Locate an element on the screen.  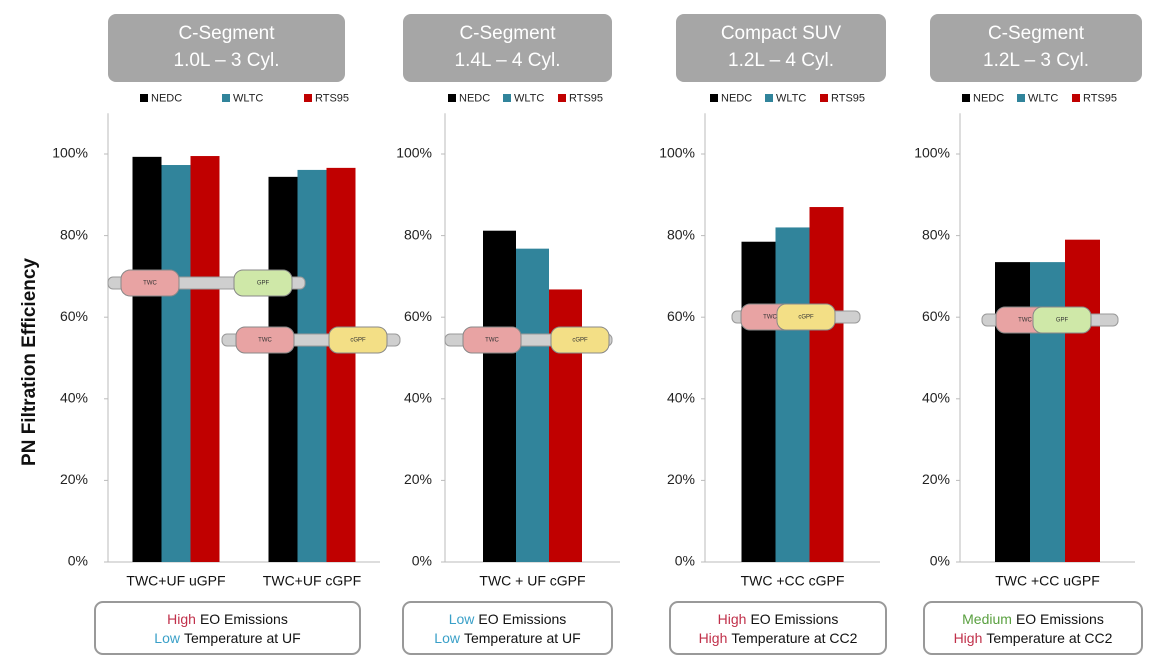
x-tick-label: TWC+UF uGPF is located at coordinates (175, 581).